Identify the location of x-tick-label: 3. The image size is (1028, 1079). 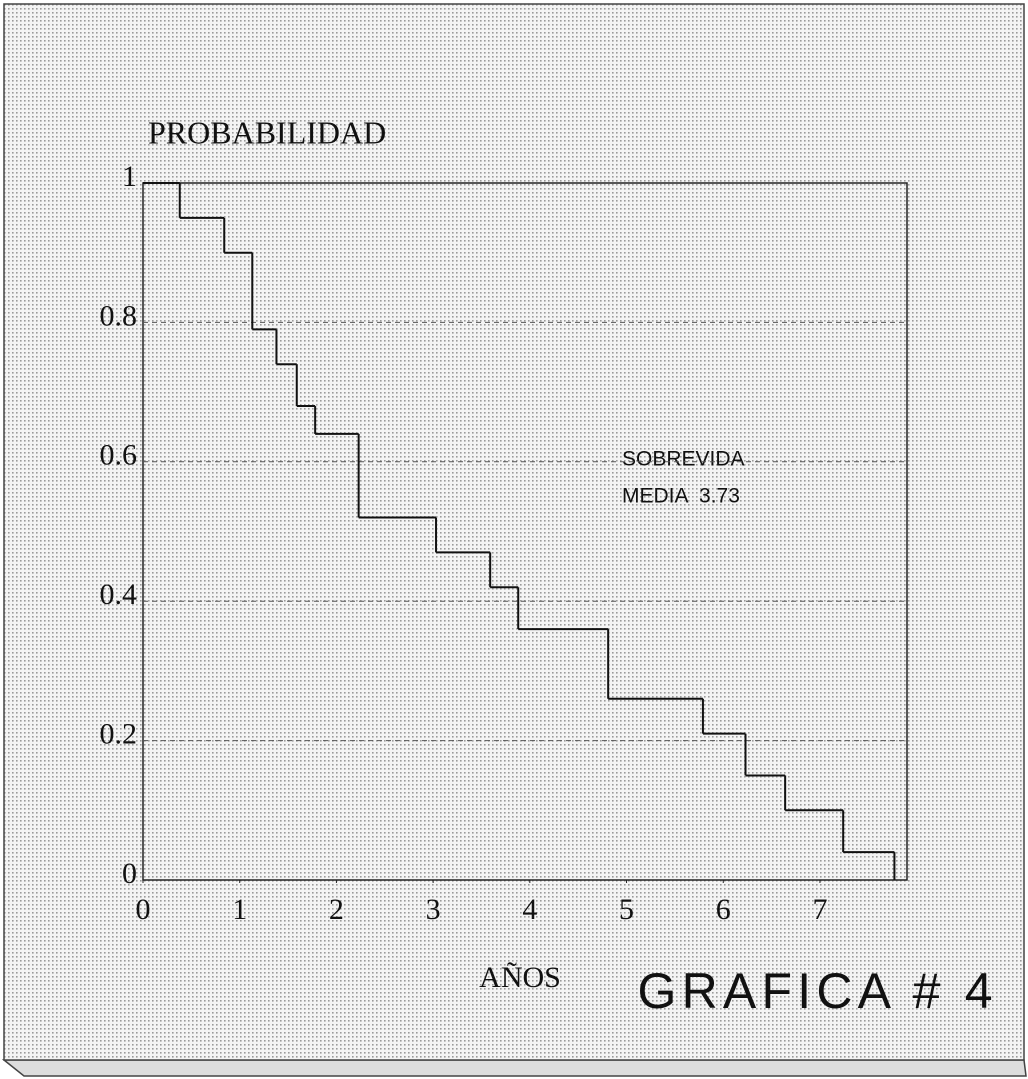
(433, 909).